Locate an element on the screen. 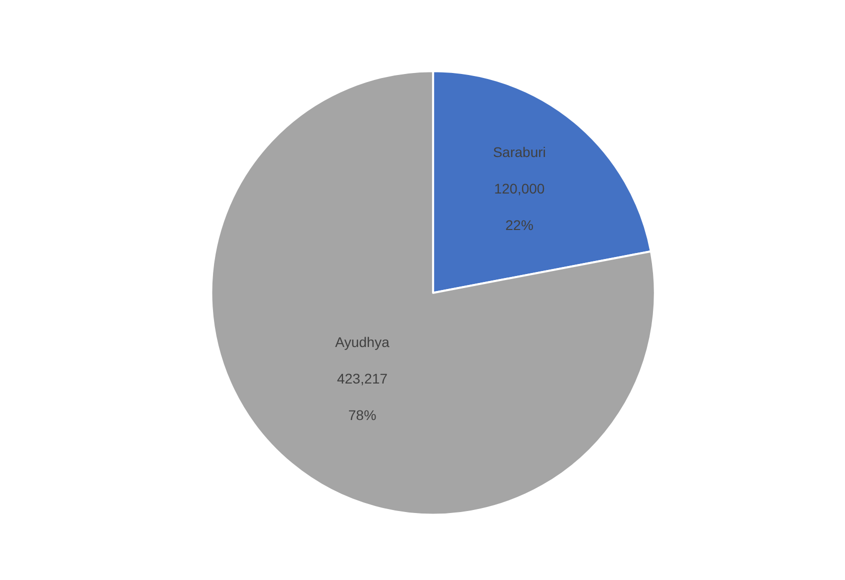 Image resolution: width=845 pixels, height=580 pixels. slice-label: Ayudhya is located at coordinates (362, 342).